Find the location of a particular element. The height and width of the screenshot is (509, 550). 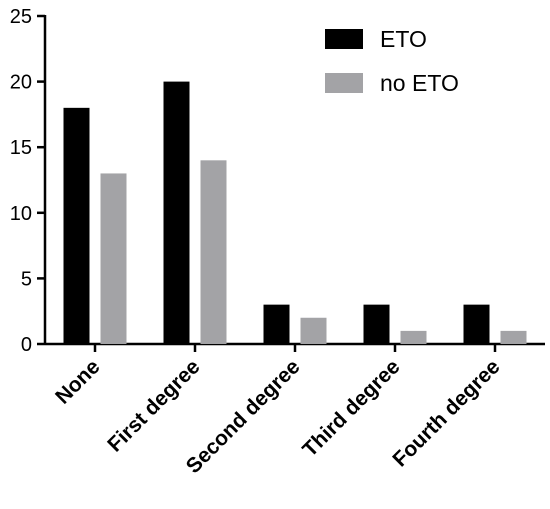

x-axis is located at coordinates (295, 347).